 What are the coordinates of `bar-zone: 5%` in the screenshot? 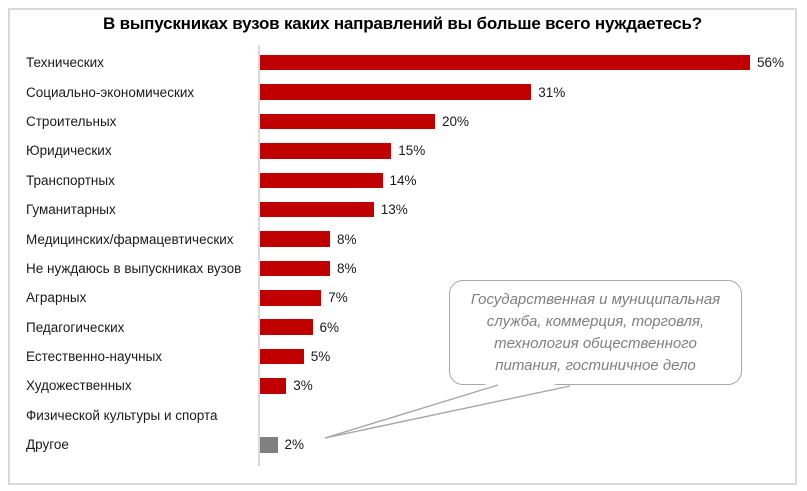 It's located at (527, 356).